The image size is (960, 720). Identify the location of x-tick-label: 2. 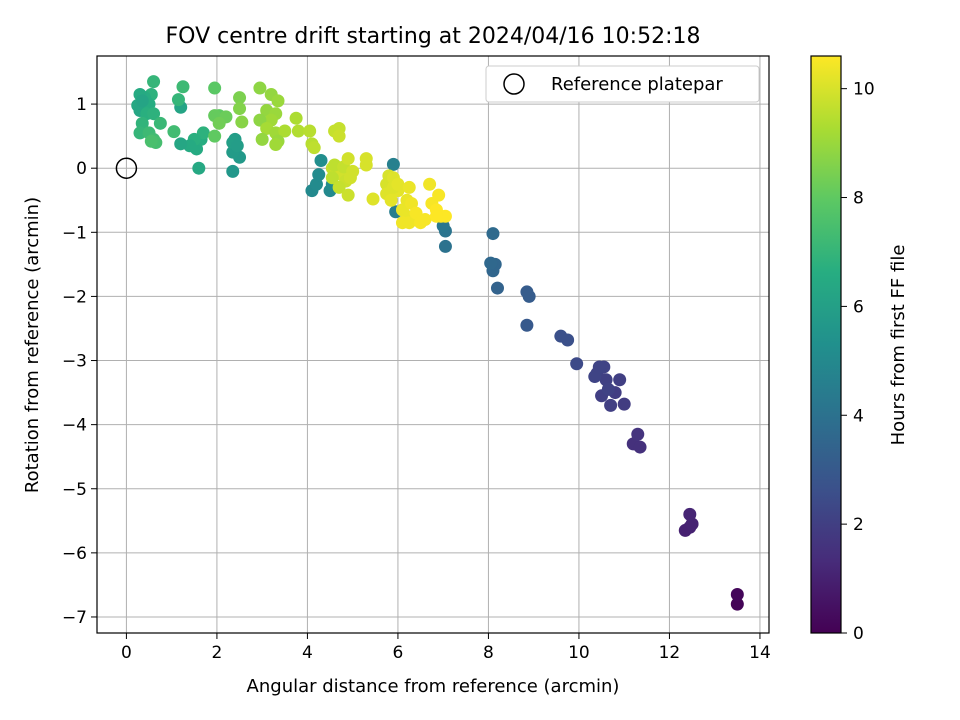
(217, 653).